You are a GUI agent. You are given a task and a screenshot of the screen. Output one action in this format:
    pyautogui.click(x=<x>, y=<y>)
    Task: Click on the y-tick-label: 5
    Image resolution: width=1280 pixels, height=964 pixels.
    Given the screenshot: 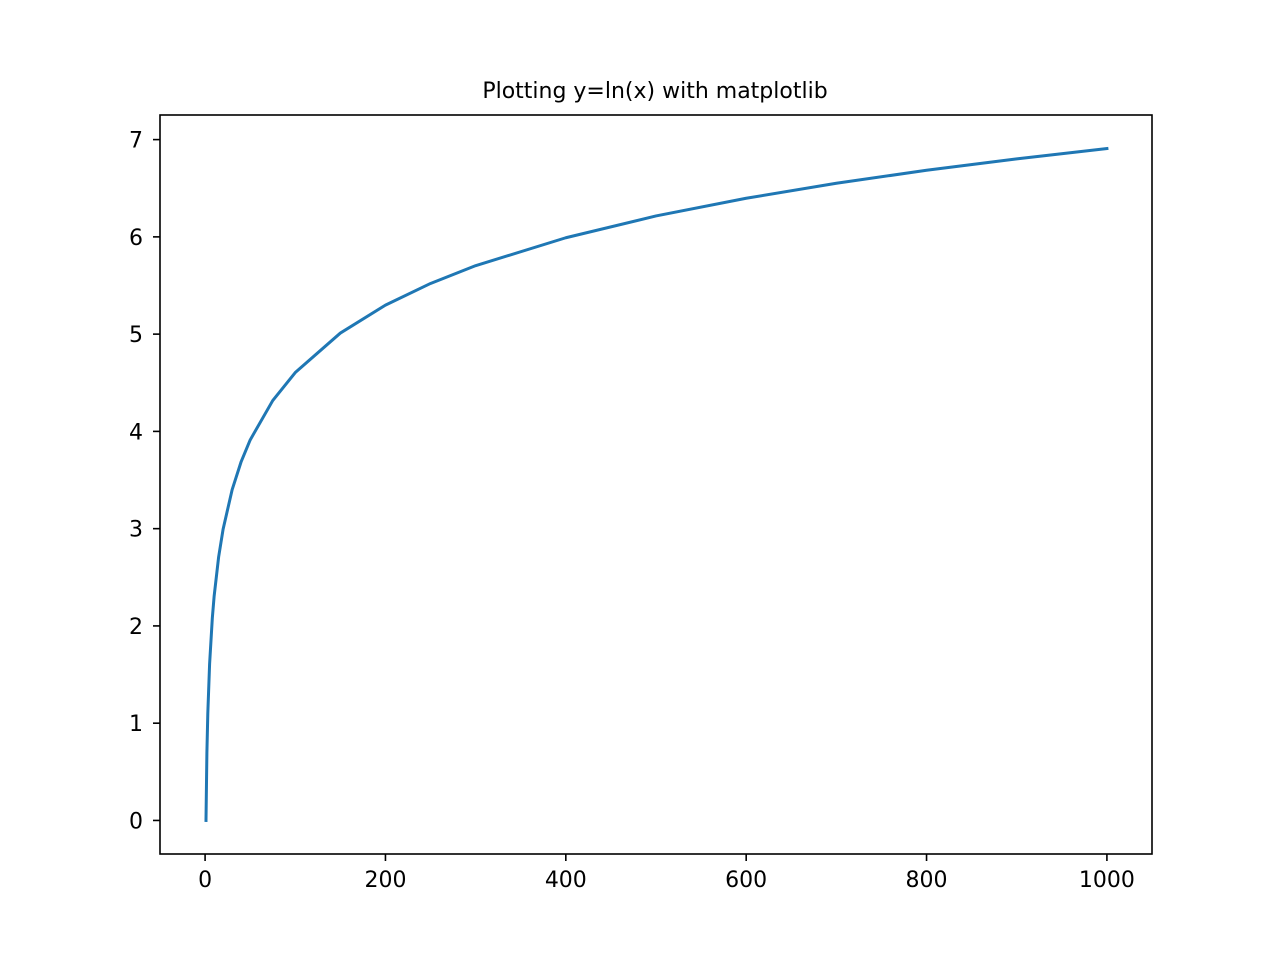 What is the action you would take?
    pyautogui.click(x=136, y=335)
    